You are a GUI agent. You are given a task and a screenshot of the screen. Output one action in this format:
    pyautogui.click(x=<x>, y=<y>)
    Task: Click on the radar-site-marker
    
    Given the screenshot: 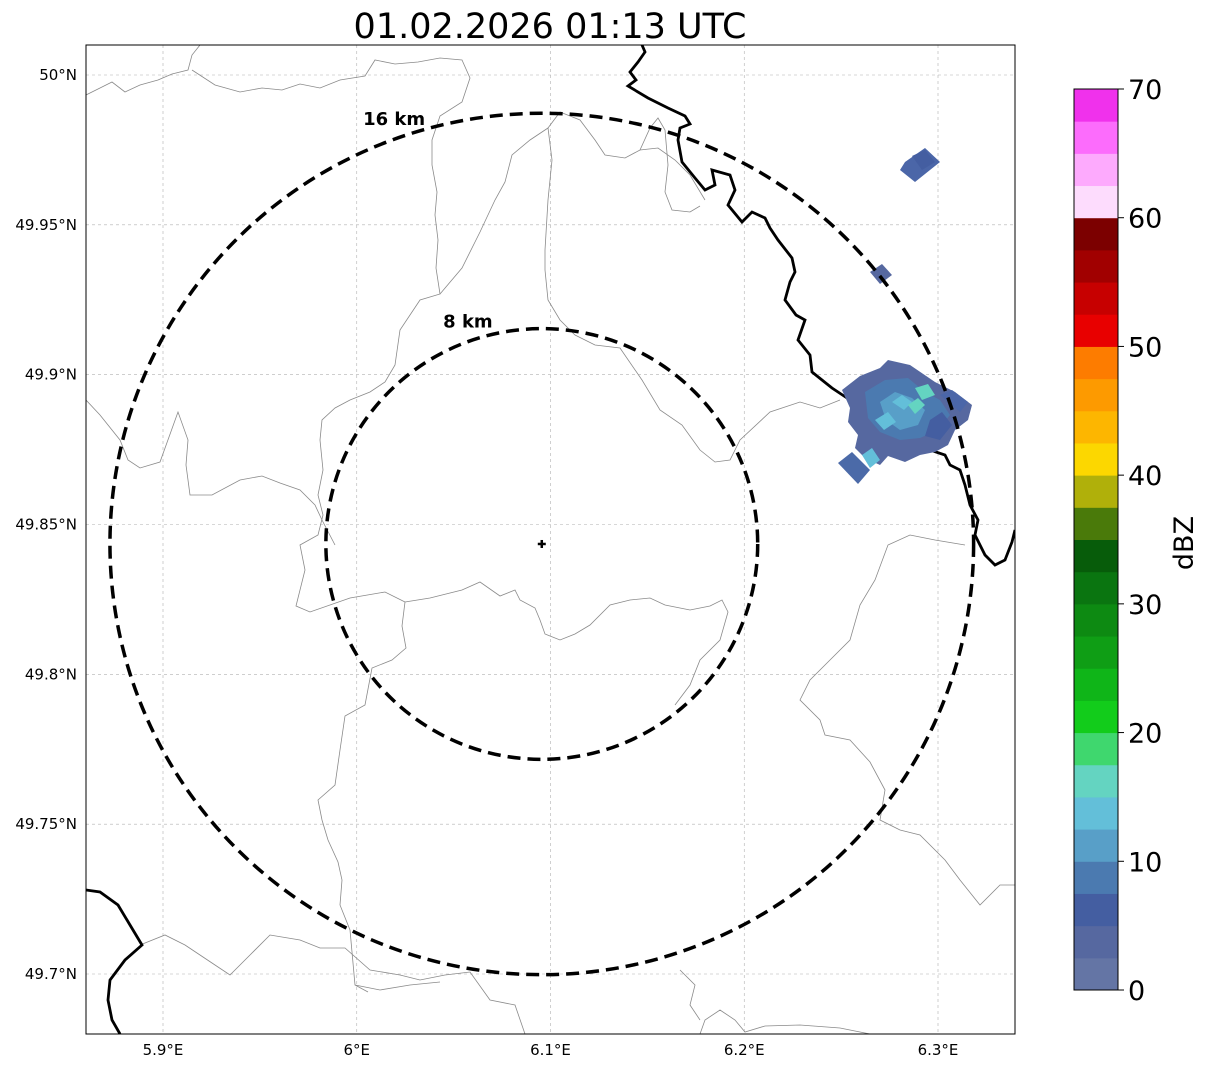 What is the action you would take?
    pyautogui.click(x=541, y=543)
    